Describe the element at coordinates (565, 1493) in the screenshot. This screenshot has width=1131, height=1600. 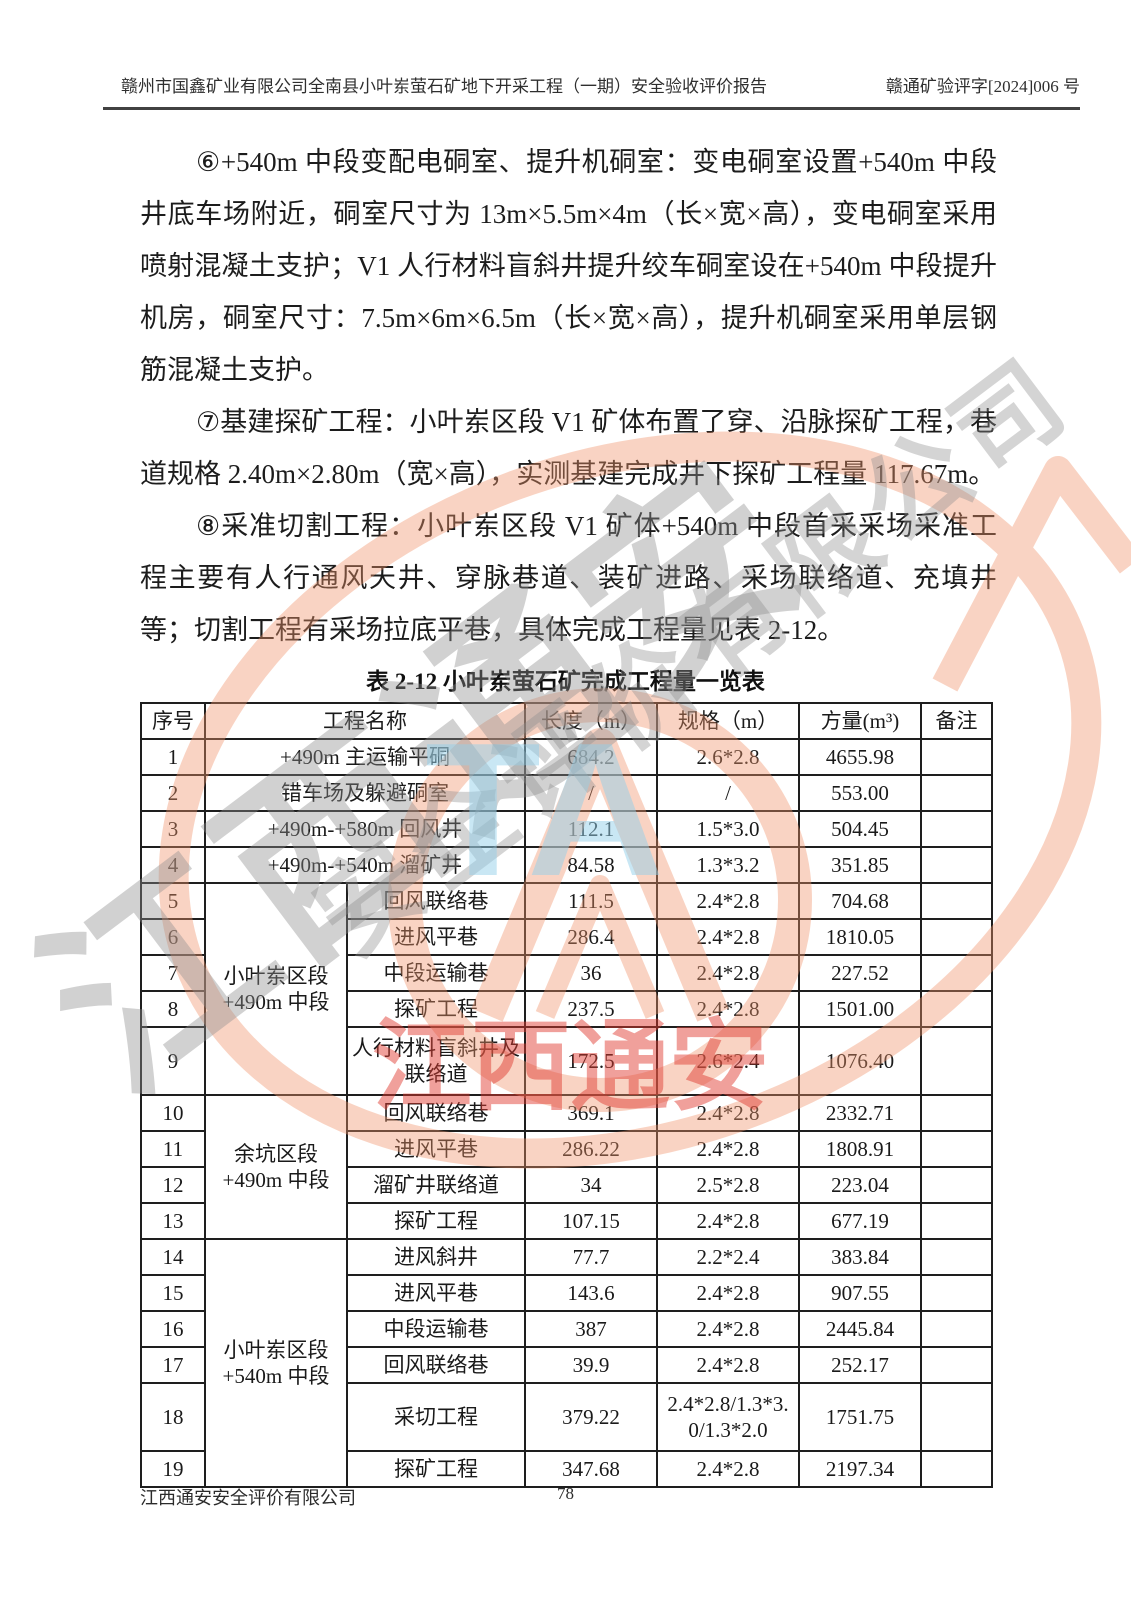
I see `page-number: 78` at that location.